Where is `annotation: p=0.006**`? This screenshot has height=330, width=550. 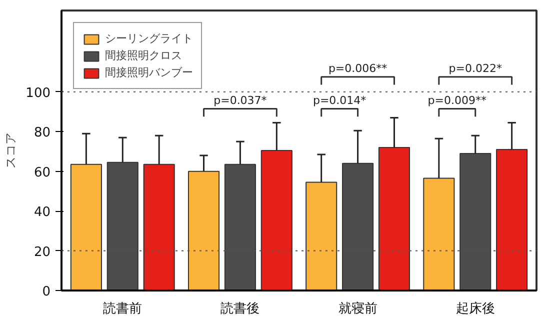
annotation: p=0.006** is located at coordinates (358, 68).